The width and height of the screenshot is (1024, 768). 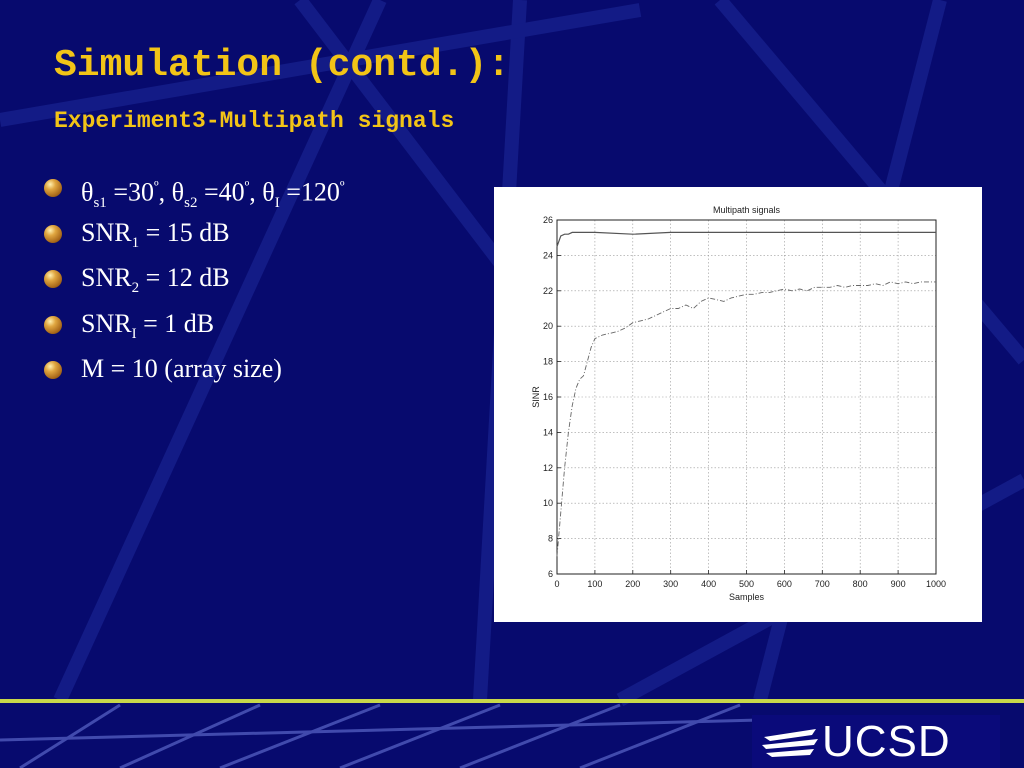 What do you see at coordinates (194, 193) in the screenshot?
I see `bullet-angles: θs1 =30º, θs2 =40º, θI =120º` at bounding box center [194, 193].